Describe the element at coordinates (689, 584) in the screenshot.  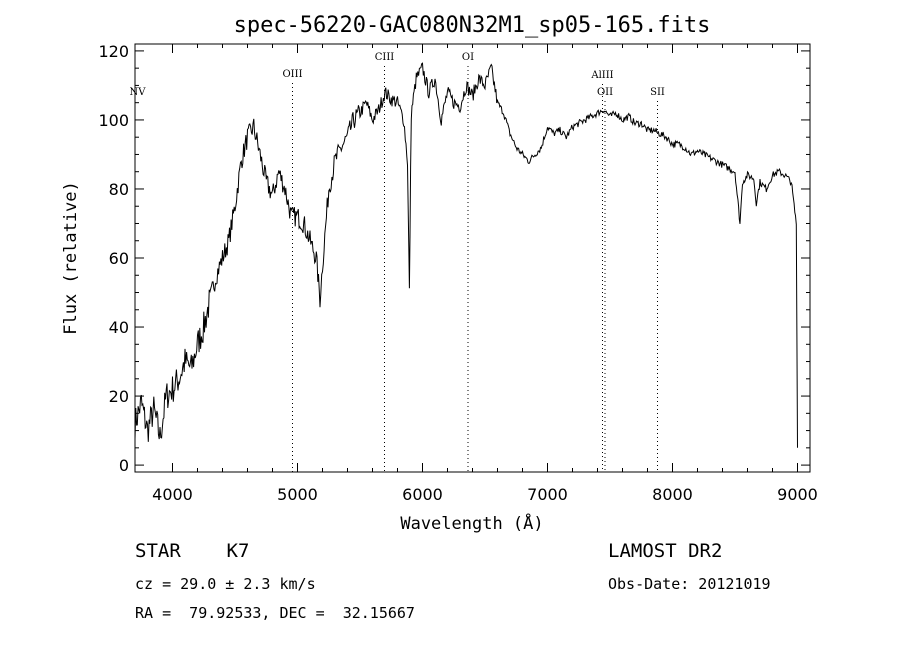
I see `observation-date: Obs-Date: 20121019` at that location.